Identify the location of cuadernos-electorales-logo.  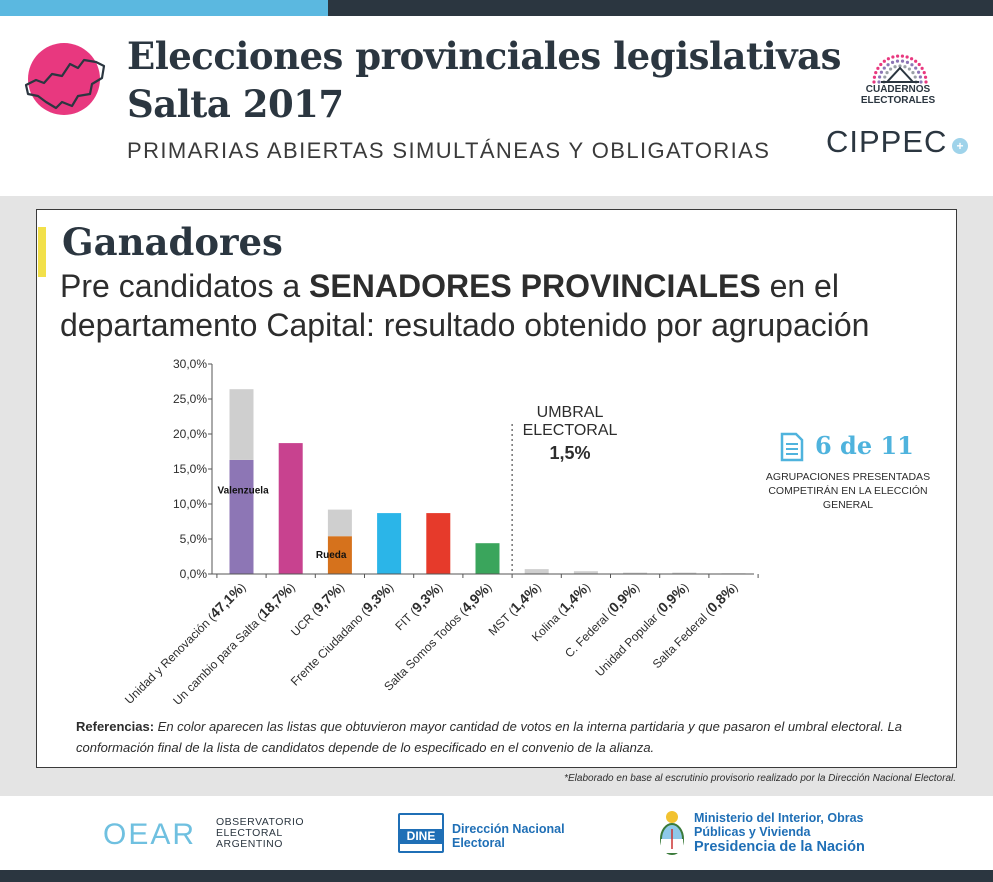
(900, 69).